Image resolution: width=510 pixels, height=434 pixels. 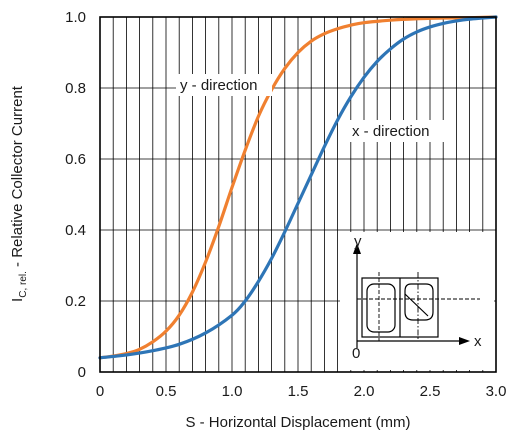 I want to click on y-axis-title-rest: - Relative Collector Current, so click(x=17, y=178).